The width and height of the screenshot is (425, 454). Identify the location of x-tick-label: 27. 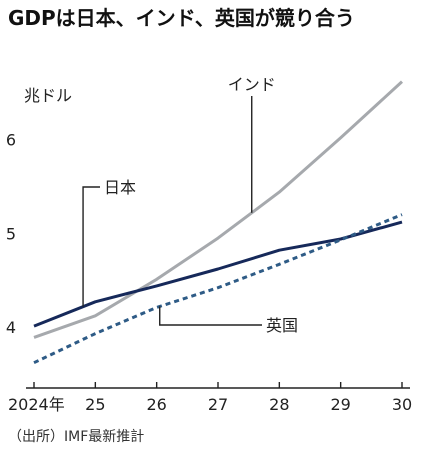
(218, 404).